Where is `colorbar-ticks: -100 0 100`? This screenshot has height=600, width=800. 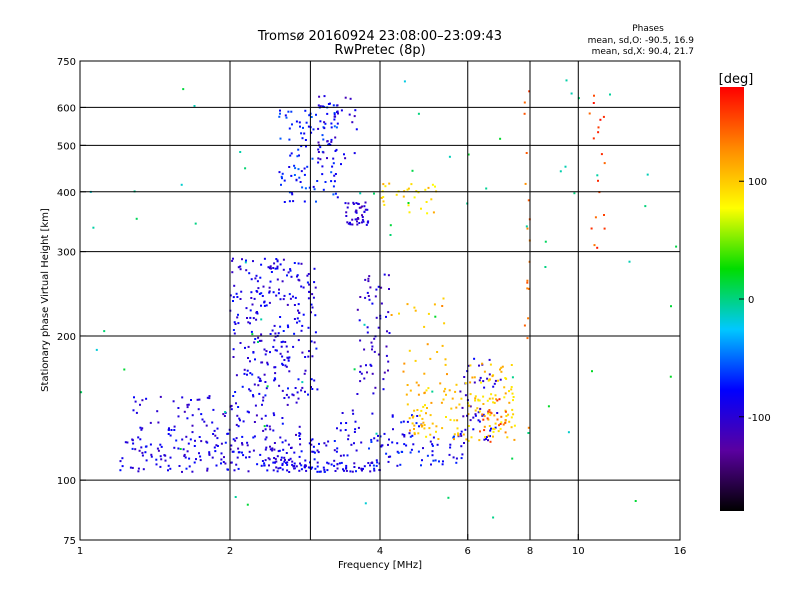
colorbar-ticks: -100 0 100 is located at coordinates (755, 300).